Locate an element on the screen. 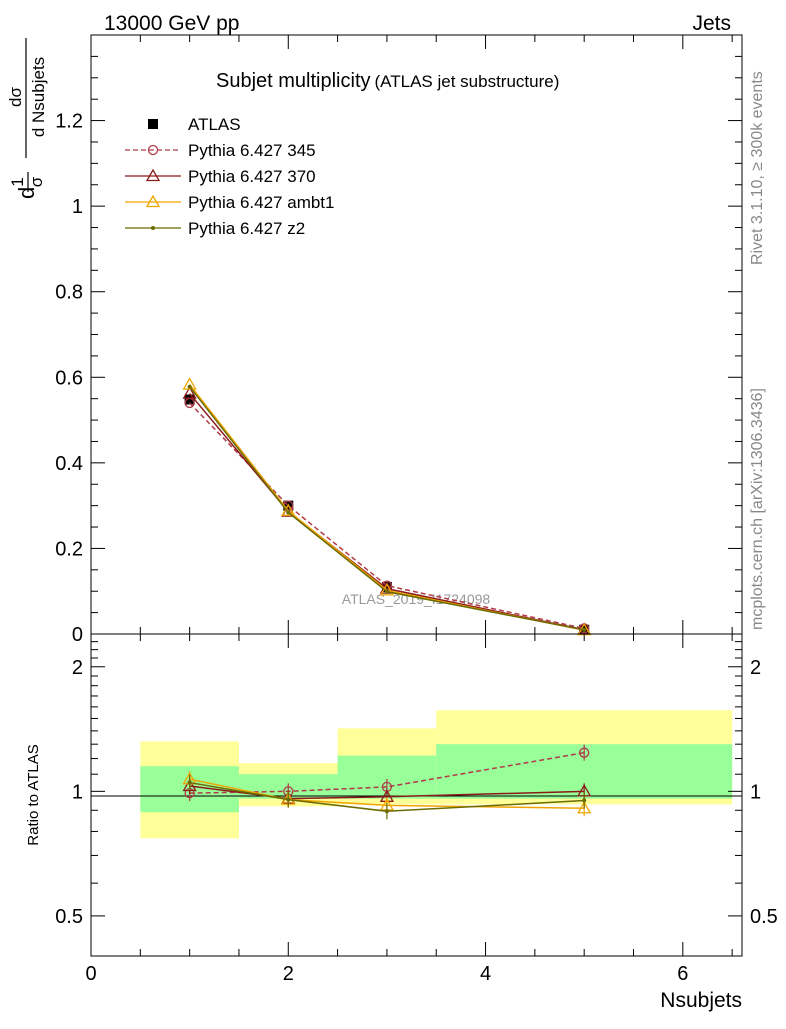  mcplots-label: mcplots.cern.ch [arXiv:1306.3436] is located at coordinates (757, 509).